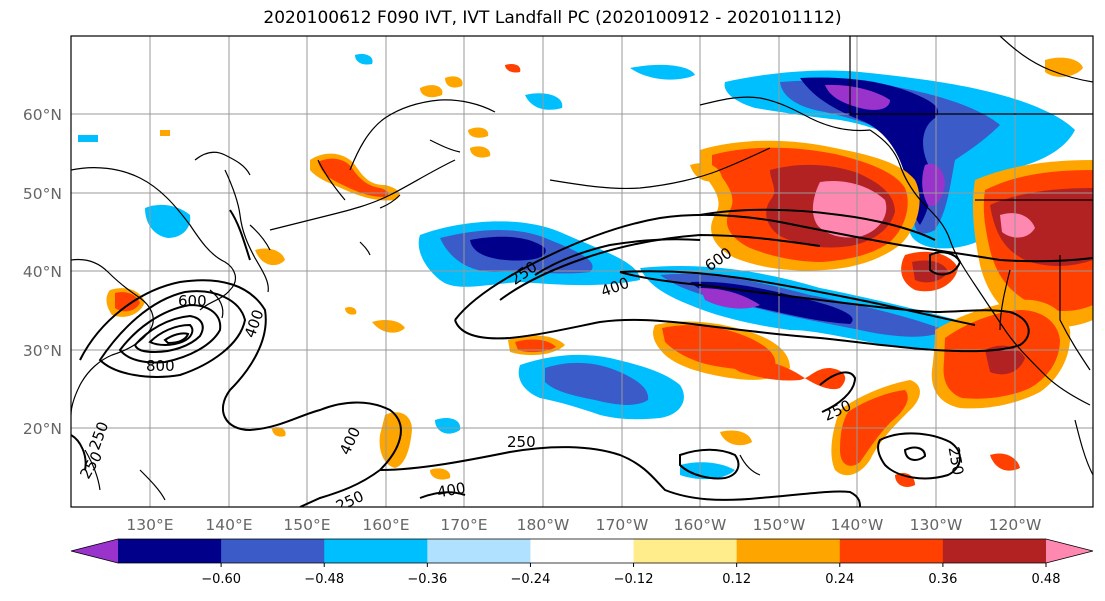 The width and height of the screenshot is (1105, 601). What do you see at coordinates (622, 525) in the screenshot?
I see `lon-label: 170°W` at bounding box center [622, 525].